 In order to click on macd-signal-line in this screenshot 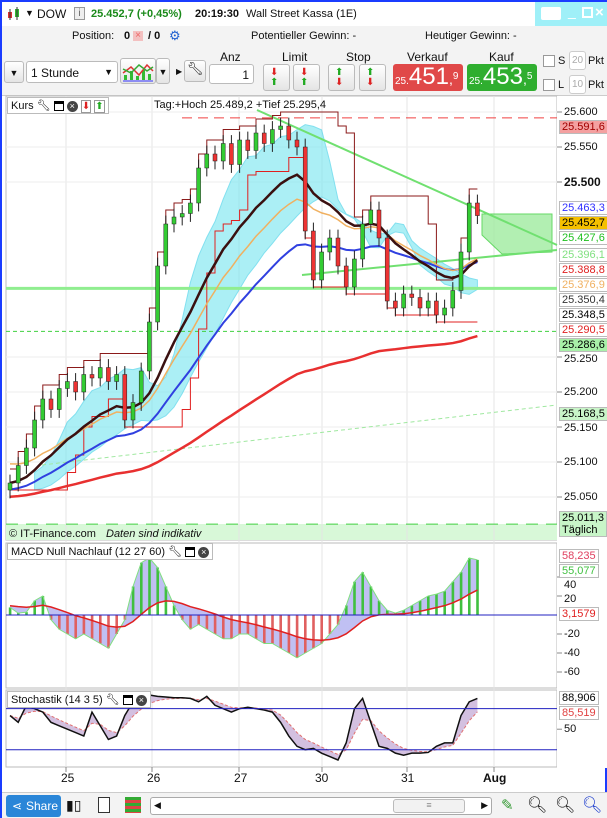, I will do `click(243, 615)`.